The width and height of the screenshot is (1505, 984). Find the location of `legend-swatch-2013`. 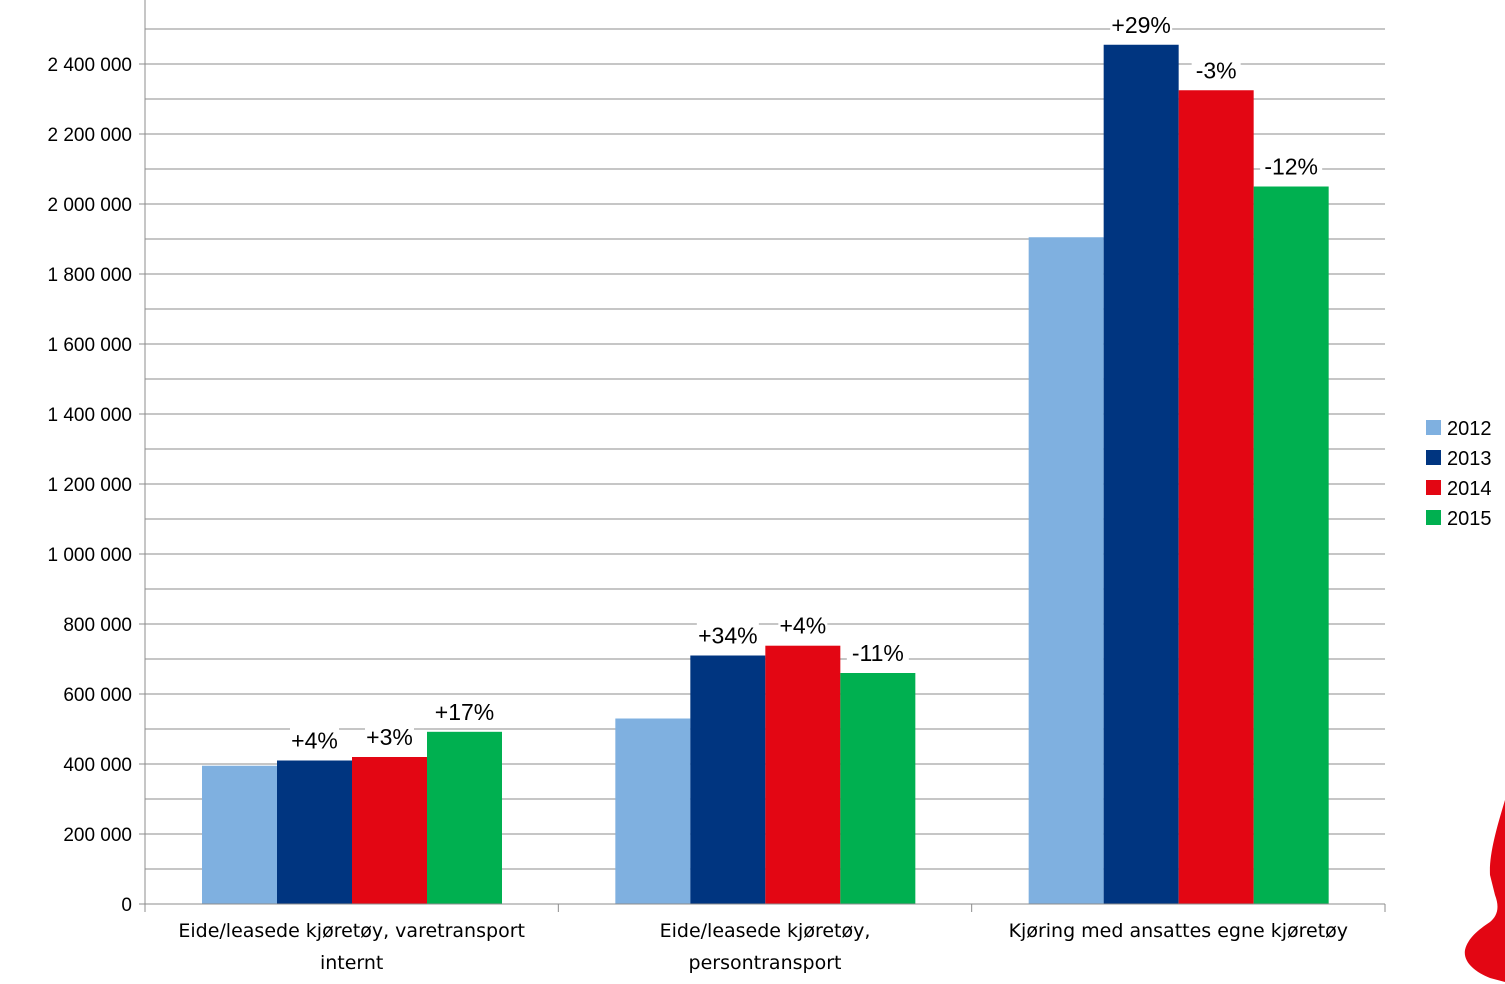

legend-swatch-2013 is located at coordinates (1433, 457).